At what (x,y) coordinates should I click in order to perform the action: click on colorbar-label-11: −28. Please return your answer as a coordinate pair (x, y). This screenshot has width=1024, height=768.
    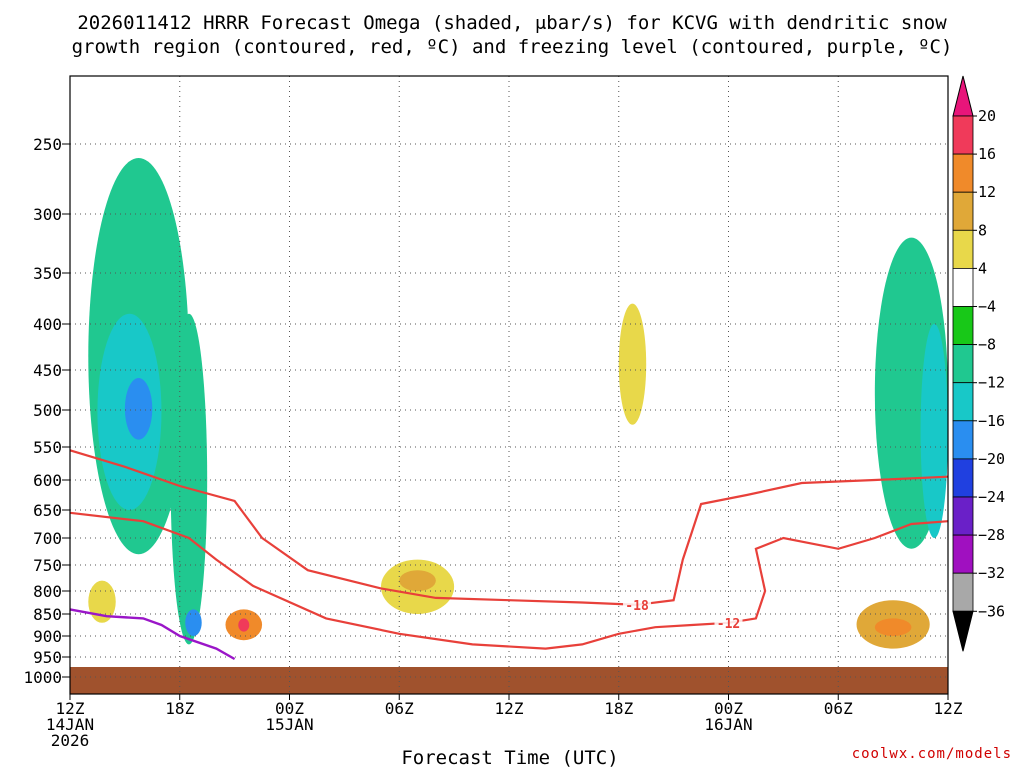
    Looking at the image, I should click on (991, 535).